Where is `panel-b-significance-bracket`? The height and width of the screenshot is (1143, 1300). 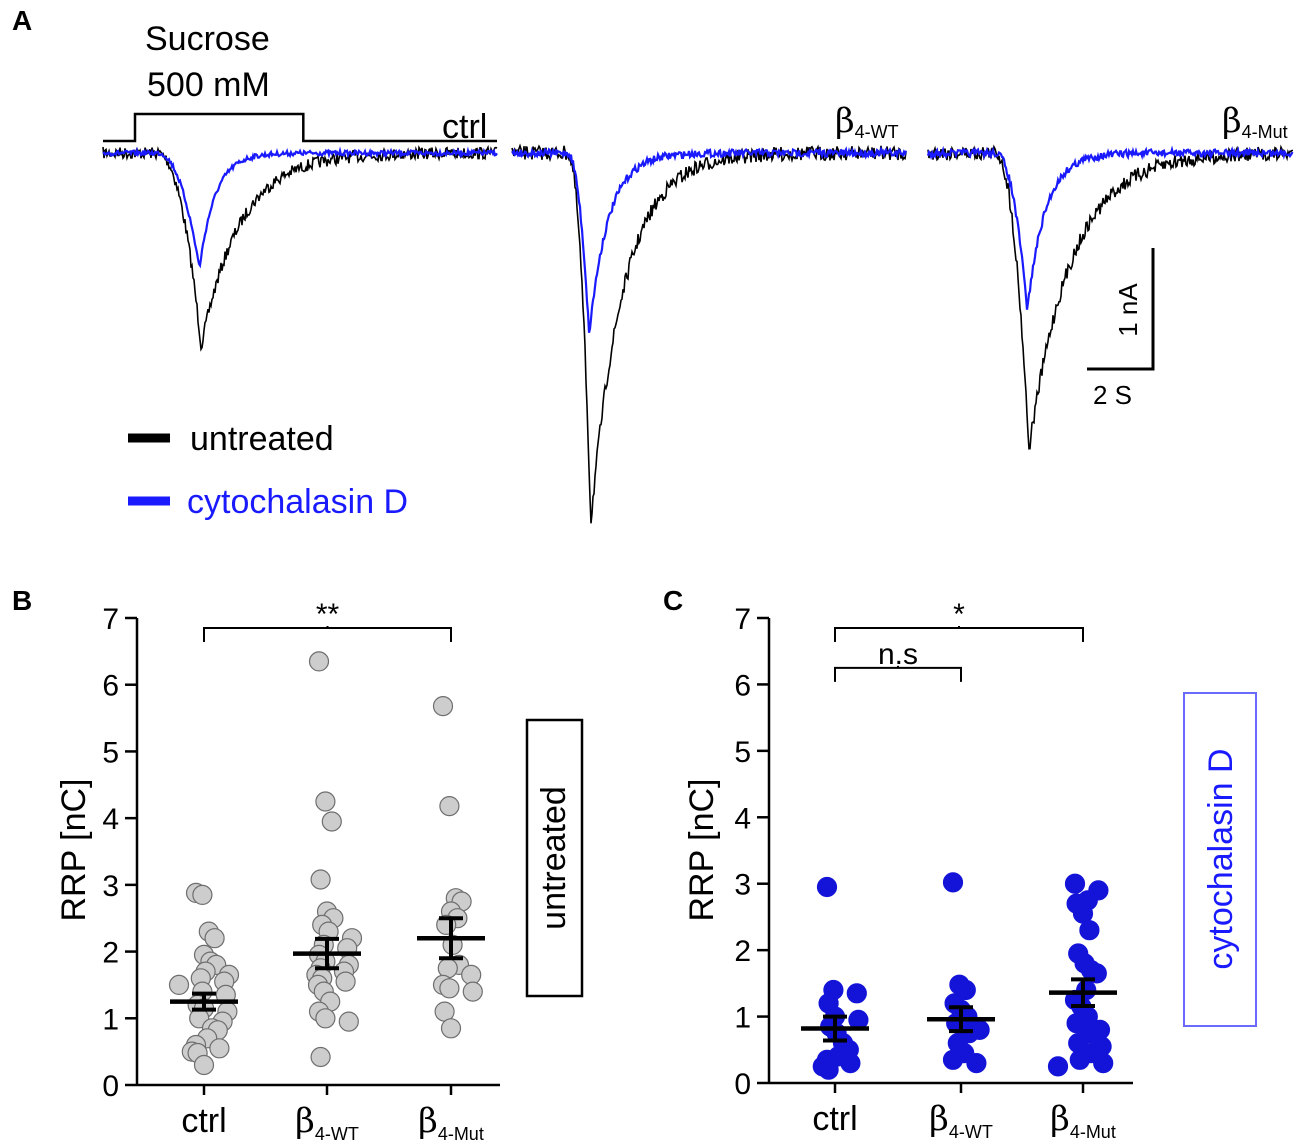
panel-b-significance-bracket is located at coordinates (327, 634).